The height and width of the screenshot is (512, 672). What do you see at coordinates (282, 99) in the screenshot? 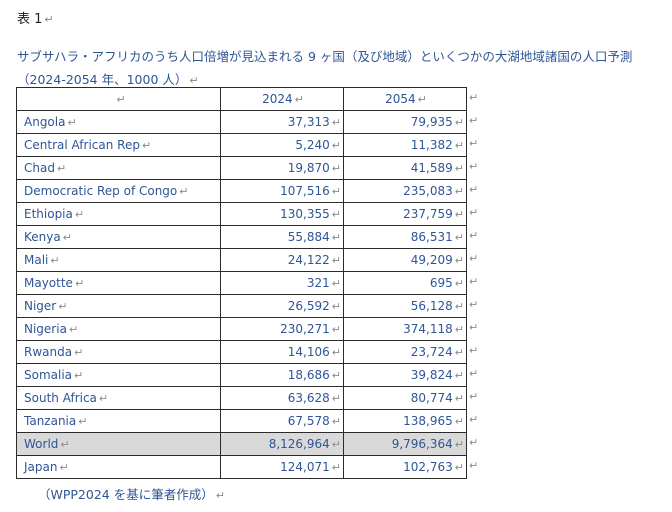
I see `header-cell-2024: 2024 ↵` at bounding box center [282, 99].